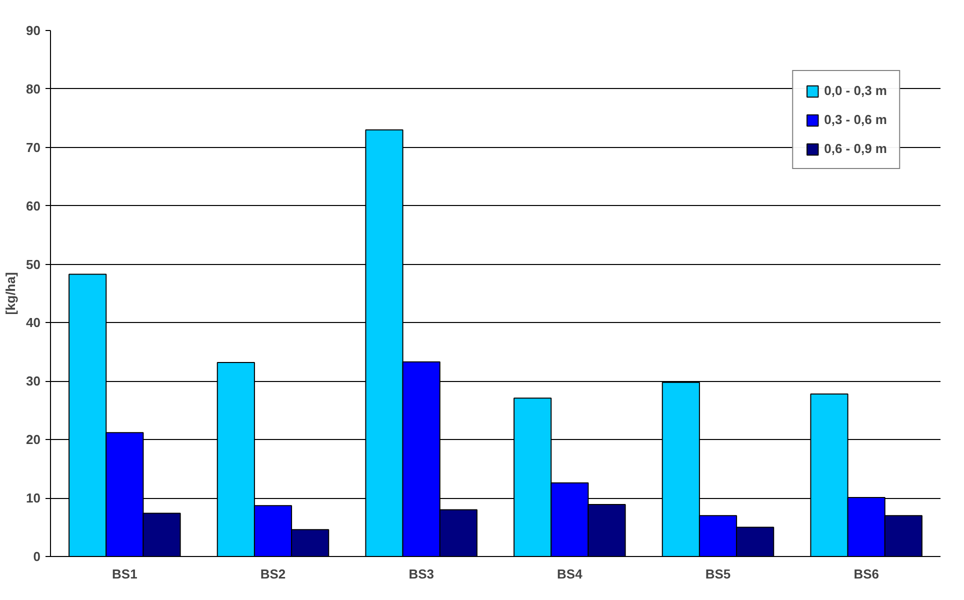  What do you see at coordinates (855, 148) in the screenshot?
I see `legend-label: 0,6 - 0,9 m` at bounding box center [855, 148].